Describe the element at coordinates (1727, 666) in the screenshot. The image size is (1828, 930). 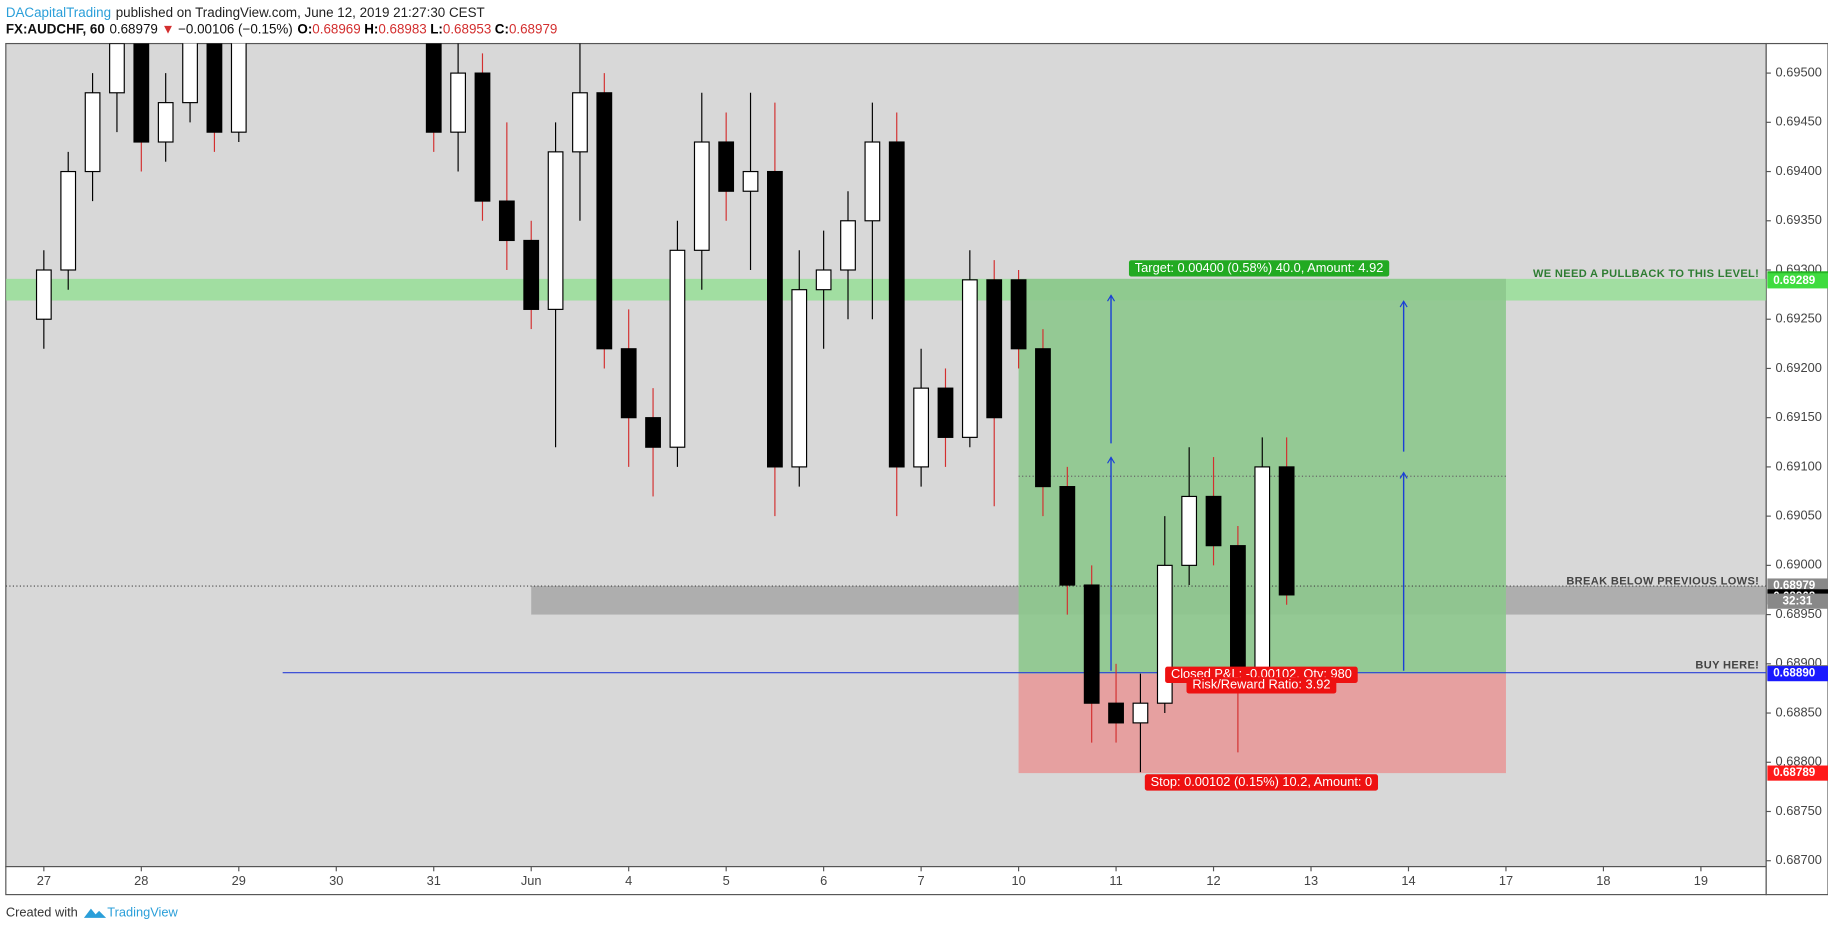
I see `hline-label: BUY HERE!` at that location.